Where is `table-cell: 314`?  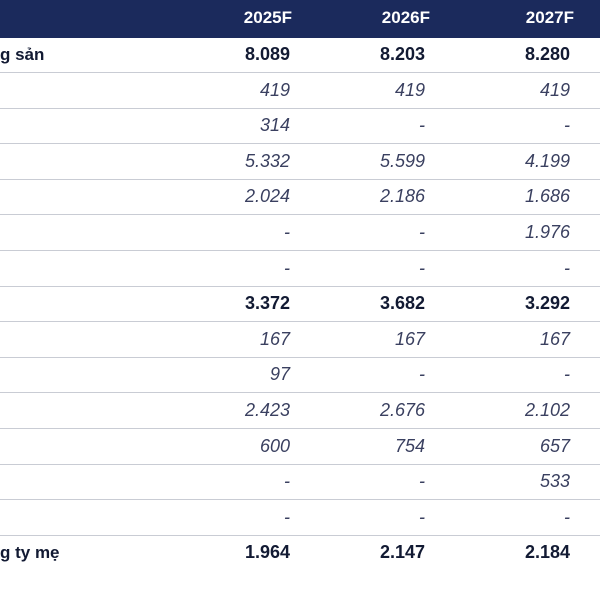 table-cell: 314 is located at coordinates (274, 125).